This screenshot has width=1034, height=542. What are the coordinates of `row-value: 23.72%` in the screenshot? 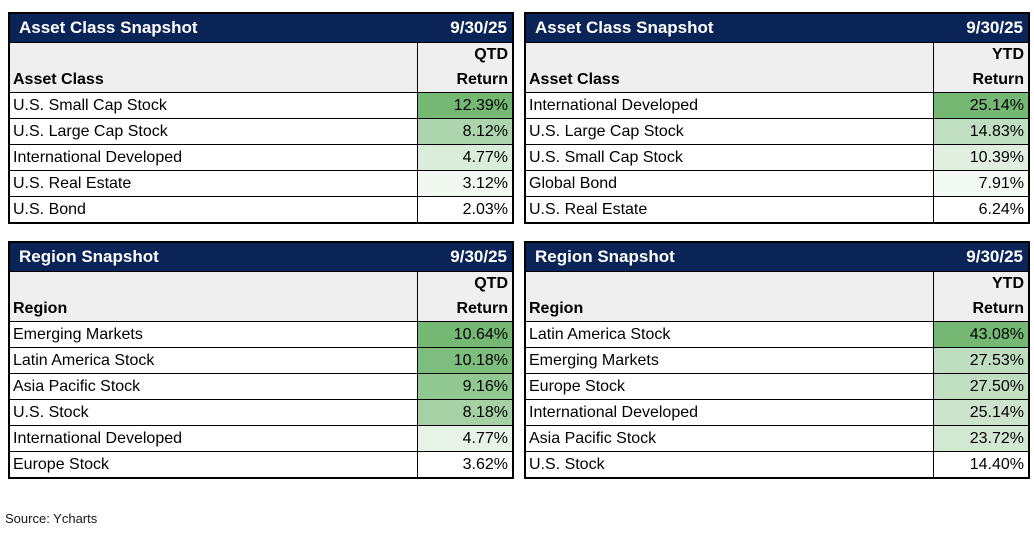 It's located at (980, 438).